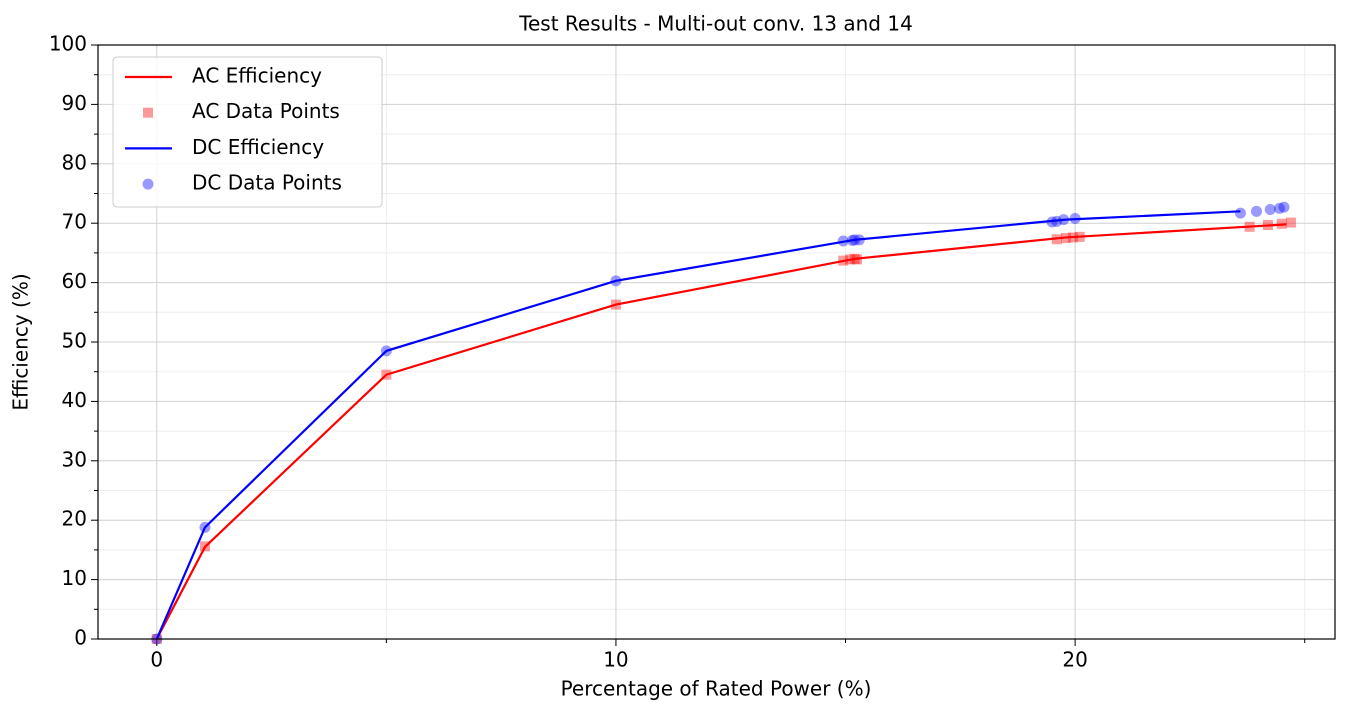 This screenshot has width=1345, height=704. Describe the element at coordinates (74, 459) in the screenshot. I see `y-tick-label: 30` at that location.